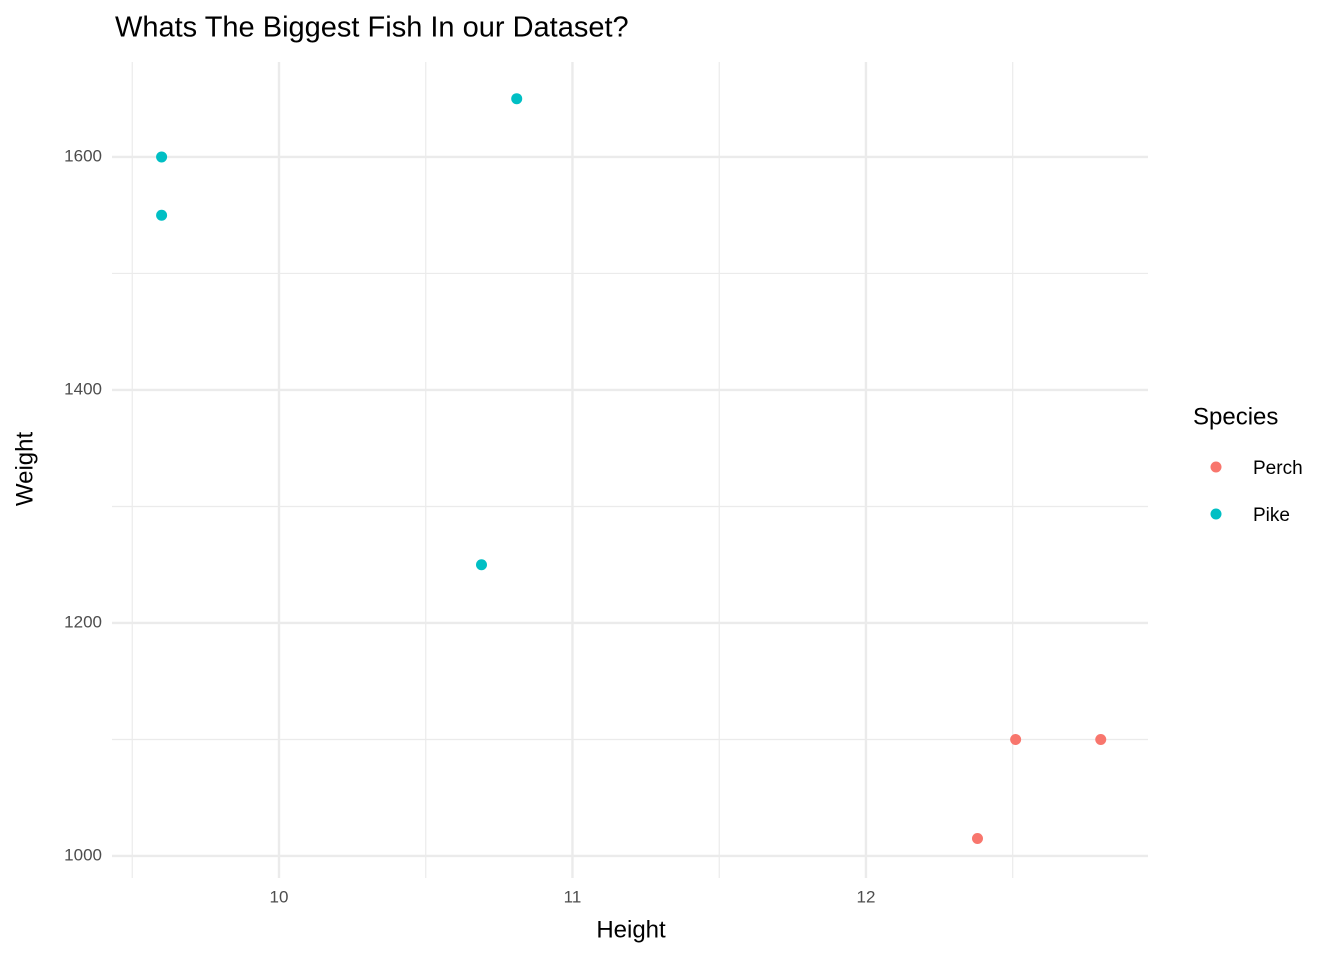 The width and height of the screenshot is (1344, 960). I want to click on x-axis-title: Height, so click(631, 929).